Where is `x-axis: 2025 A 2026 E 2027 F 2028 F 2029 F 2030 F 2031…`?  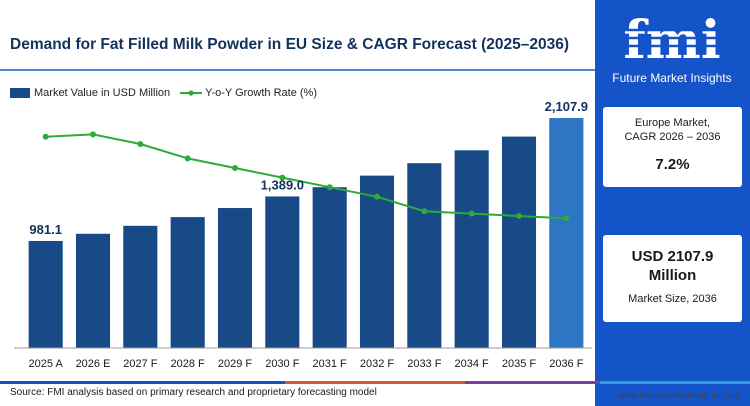
x-axis: 2025 A 2026 E 2027 F 2028 F 2029 F 2030 F 2031… is located at coordinates (303, 358).